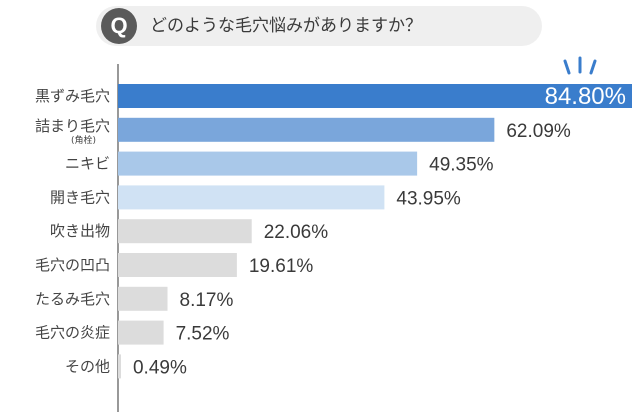 The image size is (640, 415). I want to click on value-label-7: 8.17%, so click(207, 300).